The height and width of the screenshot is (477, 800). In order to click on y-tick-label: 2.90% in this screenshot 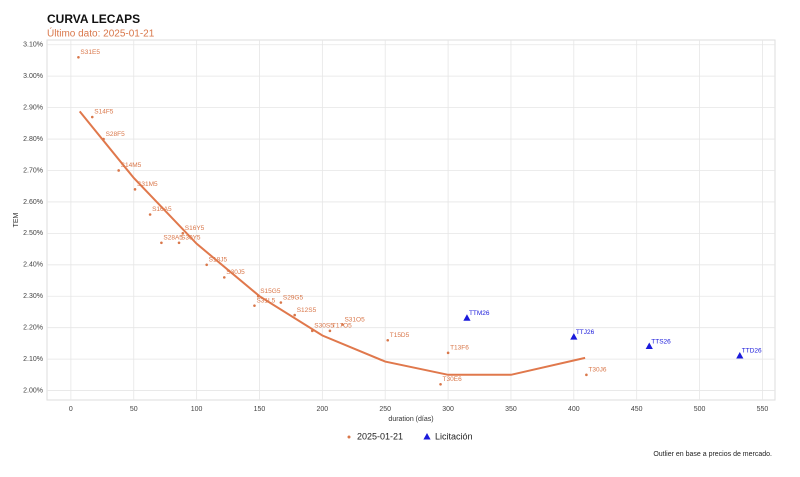, I will do `click(33, 107)`.